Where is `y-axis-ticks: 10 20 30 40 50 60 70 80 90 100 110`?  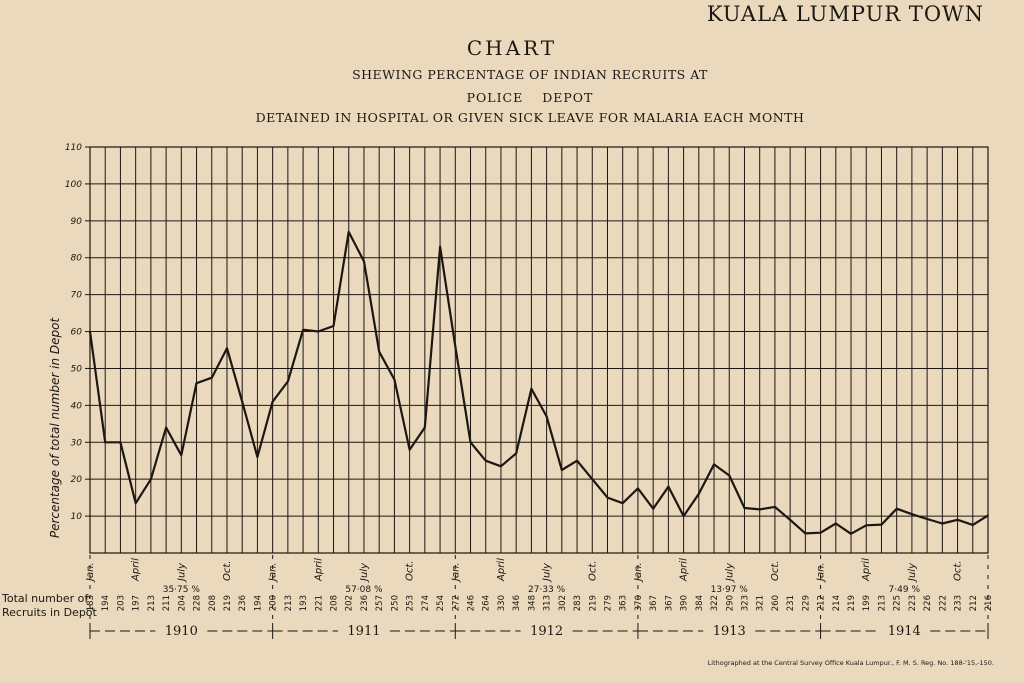
y-axis-ticks: 10 20 30 40 50 60 70 80 90 100 110 is located at coordinates (73, 332).